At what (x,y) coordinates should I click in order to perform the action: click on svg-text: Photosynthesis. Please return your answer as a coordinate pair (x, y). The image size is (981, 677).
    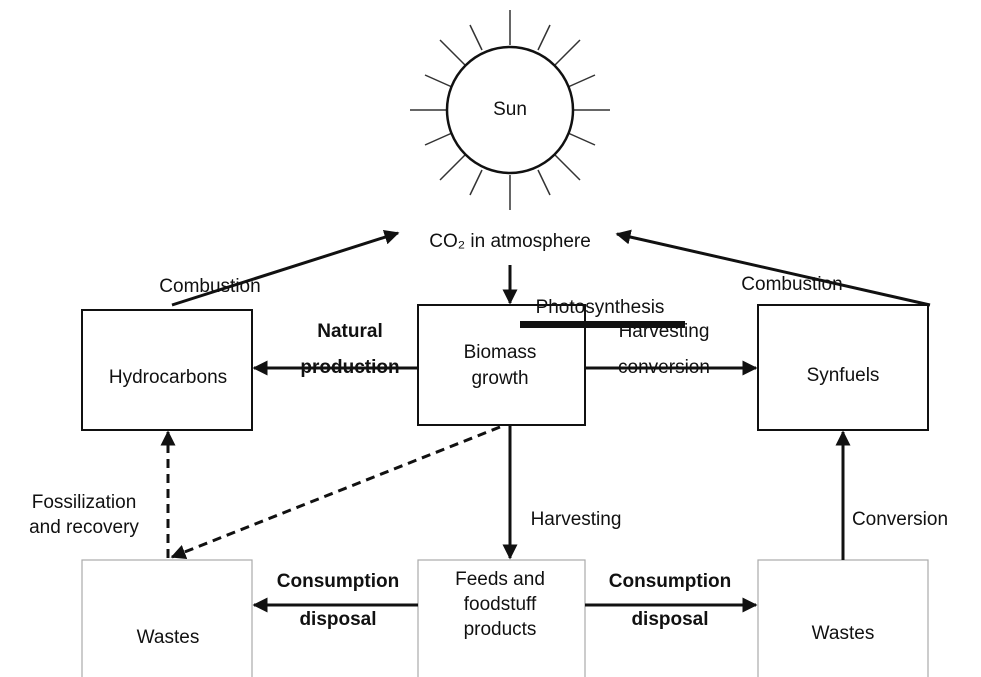
    Looking at the image, I should click on (600, 307).